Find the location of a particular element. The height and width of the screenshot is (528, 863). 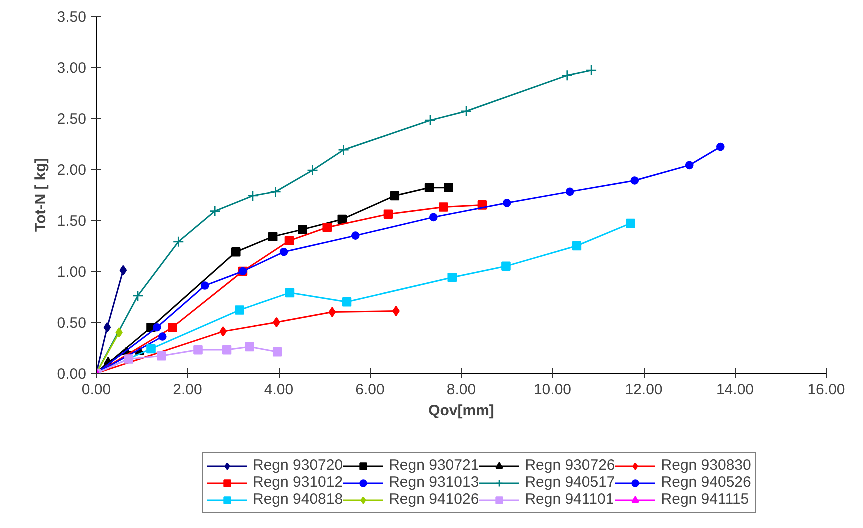

y-tick-label: 3.00 is located at coordinates (72, 68).